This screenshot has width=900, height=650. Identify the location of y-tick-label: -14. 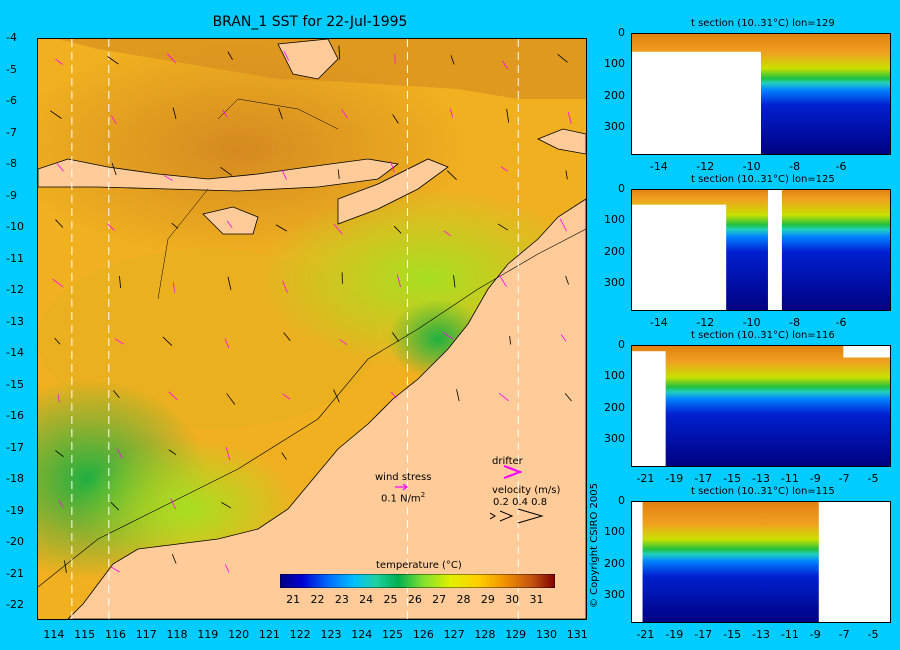
(15, 353).